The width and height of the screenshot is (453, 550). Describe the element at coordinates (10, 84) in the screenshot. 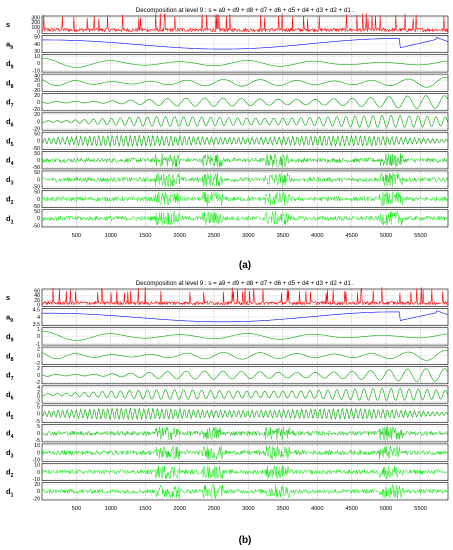

I see `subplot-label: d8` at that location.